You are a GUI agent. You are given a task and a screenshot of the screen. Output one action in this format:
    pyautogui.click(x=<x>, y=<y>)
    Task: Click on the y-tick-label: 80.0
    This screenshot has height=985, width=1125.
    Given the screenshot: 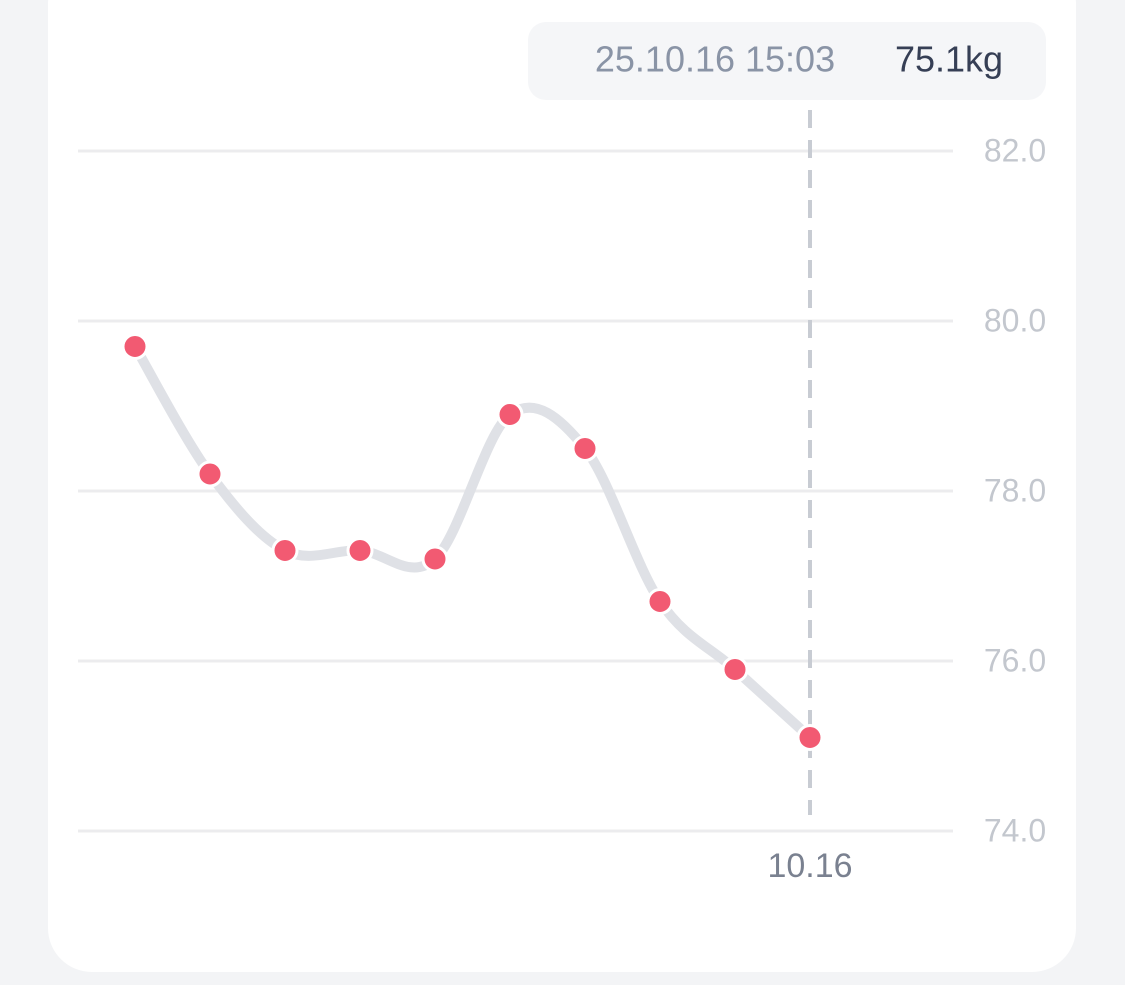 What is the action you would take?
    pyautogui.click(x=1015, y=320)
    